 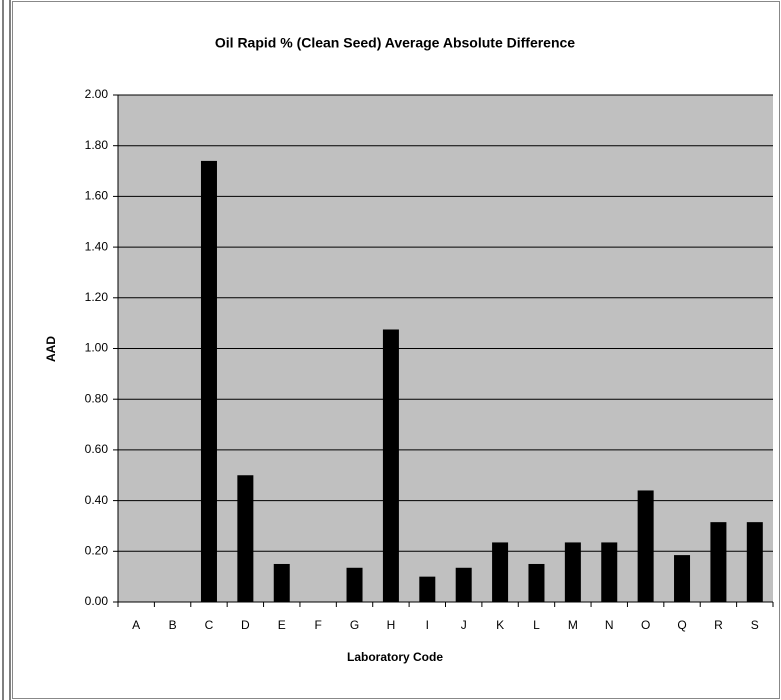 What do you see at coordinates (391, 625) in the screenshot?
I see `x-tick-label: H` at bounding box center [391, 625].